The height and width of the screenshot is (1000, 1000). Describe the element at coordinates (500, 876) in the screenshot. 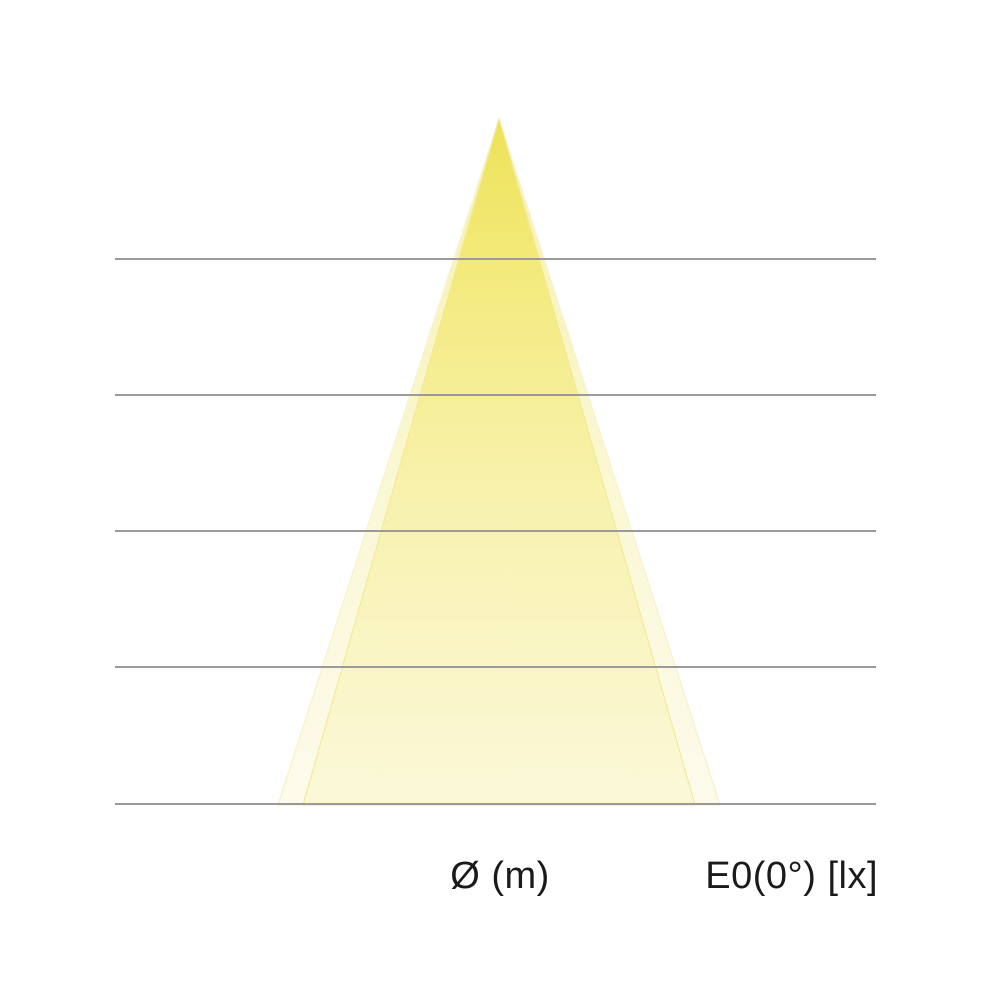

I see `diameter-unit-label: Ø (m)` at that location.